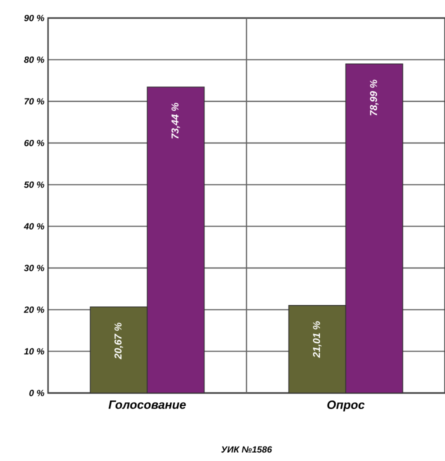 The height and width of the screenshot is (461, 445). Describe the element at coordinates (34, 351) in the screenshot. I see `y-tick-label: 10 %` at that location.